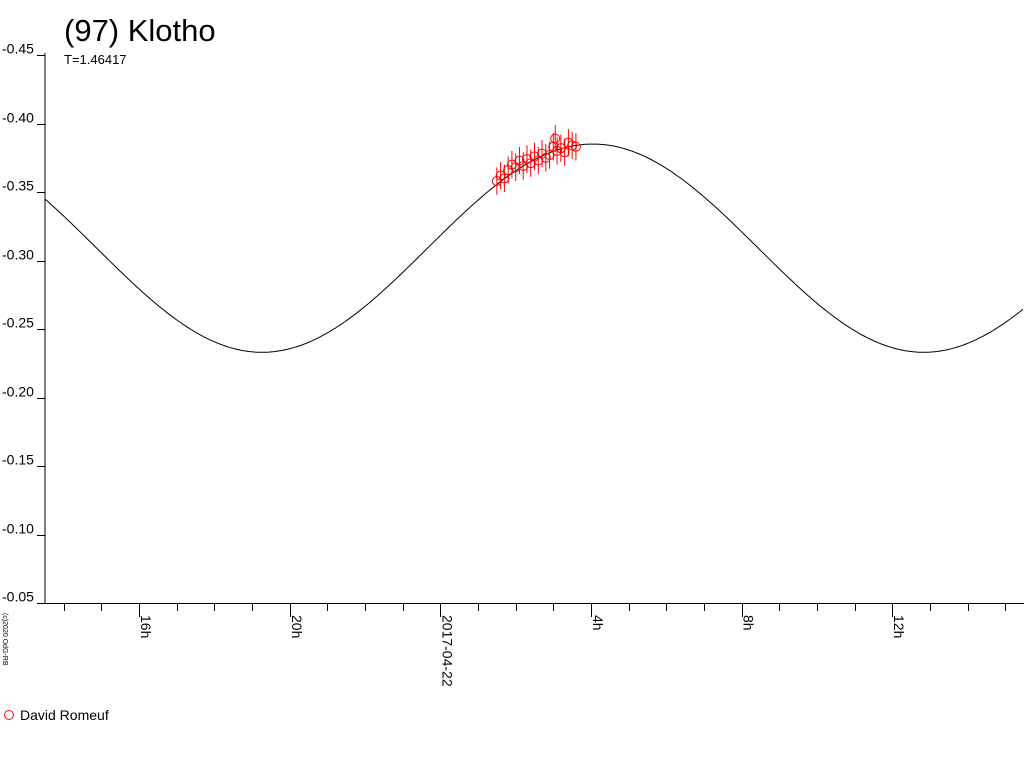 This screenshot has height=768, width=1024. I want to click on y-tick-label: -0.10, so click(18, 529).